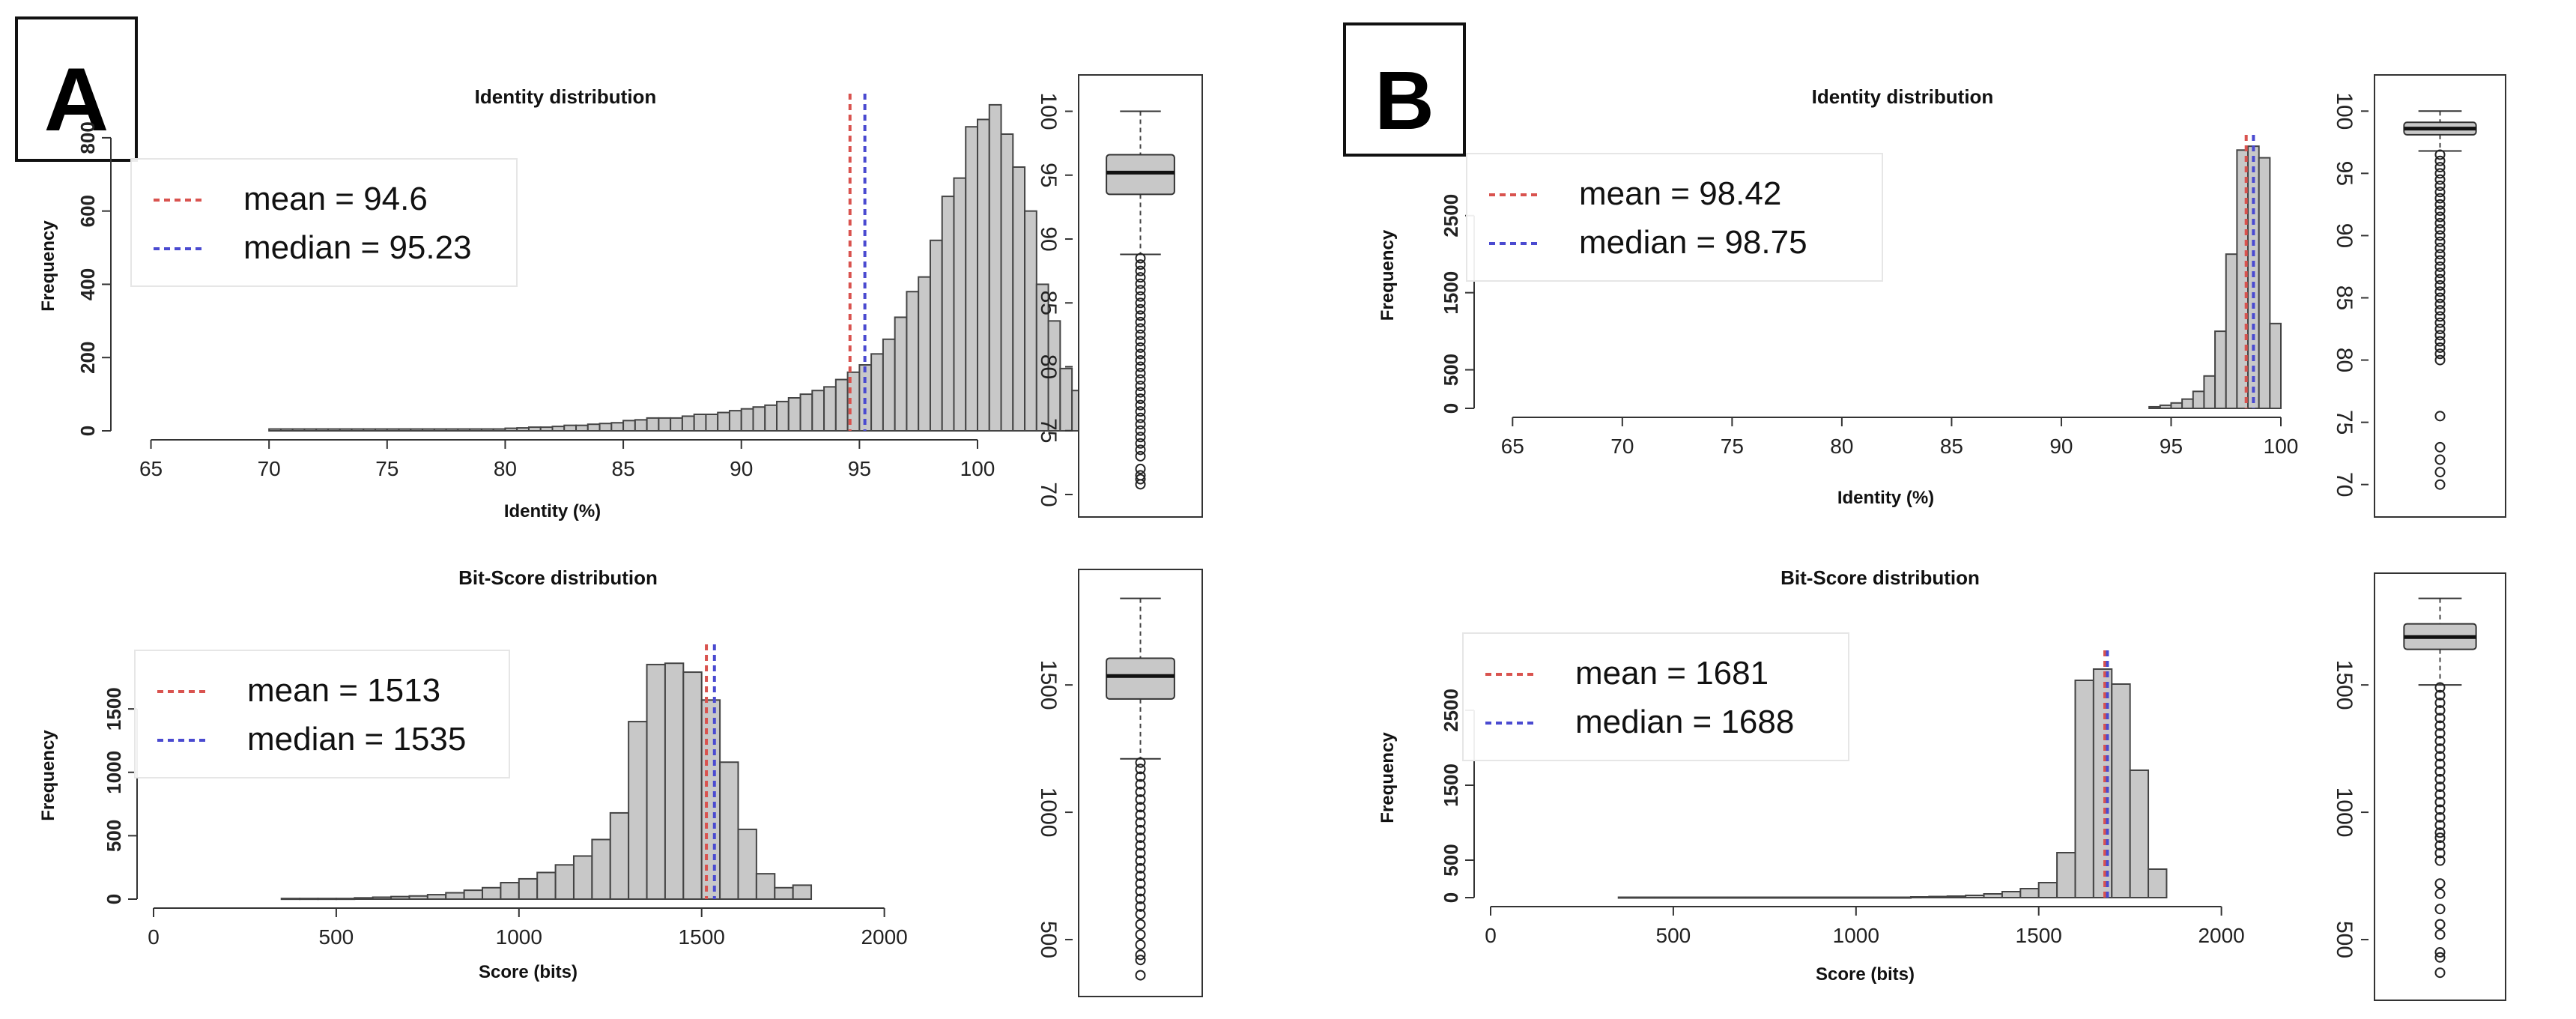  What do you see at coordinates (519, 937) in the screenshot?
I see `x-tick-label: 1000` at bounding box center [519, 937].